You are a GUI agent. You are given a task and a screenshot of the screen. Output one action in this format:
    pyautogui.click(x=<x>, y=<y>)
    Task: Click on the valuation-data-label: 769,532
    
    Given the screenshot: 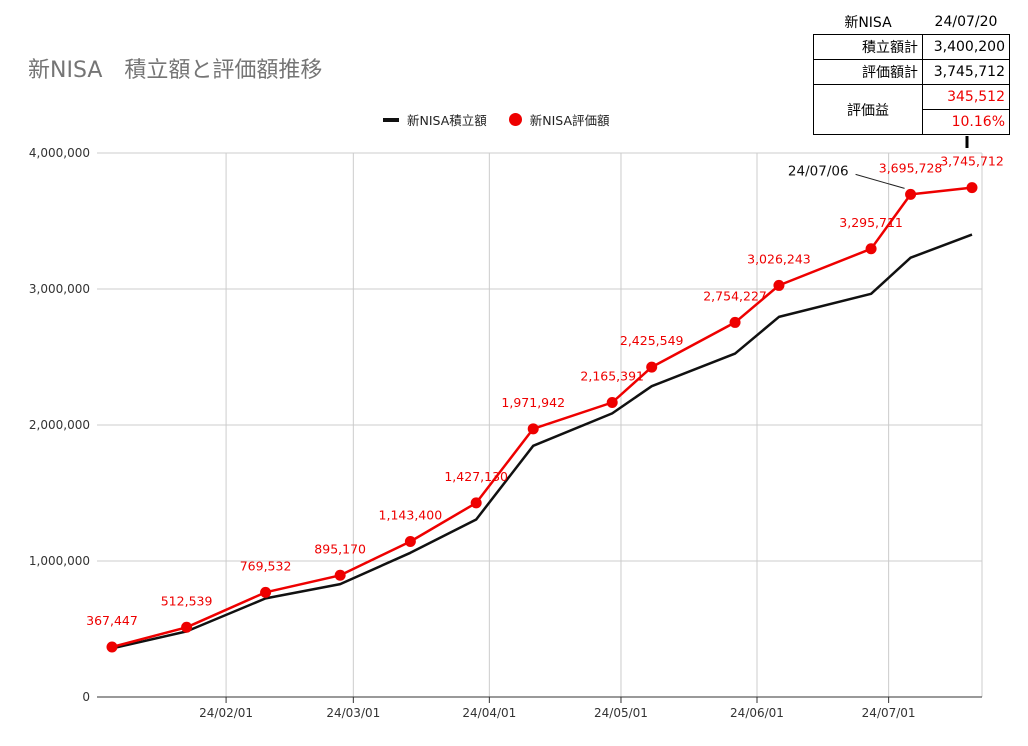 What is the action you would take?
    pyautogui.click(x=266, y=565)
    